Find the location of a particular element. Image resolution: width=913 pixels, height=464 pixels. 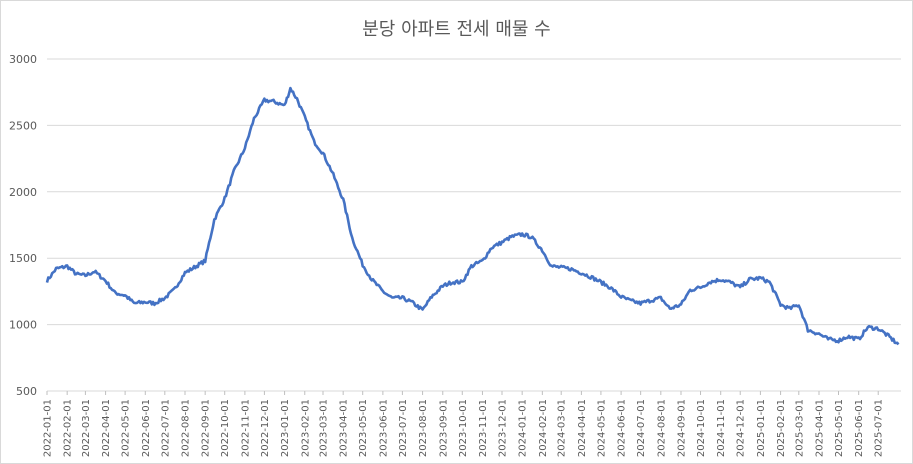

x-tick-label: 2022-11-01 is located at coordinates (245, 428).